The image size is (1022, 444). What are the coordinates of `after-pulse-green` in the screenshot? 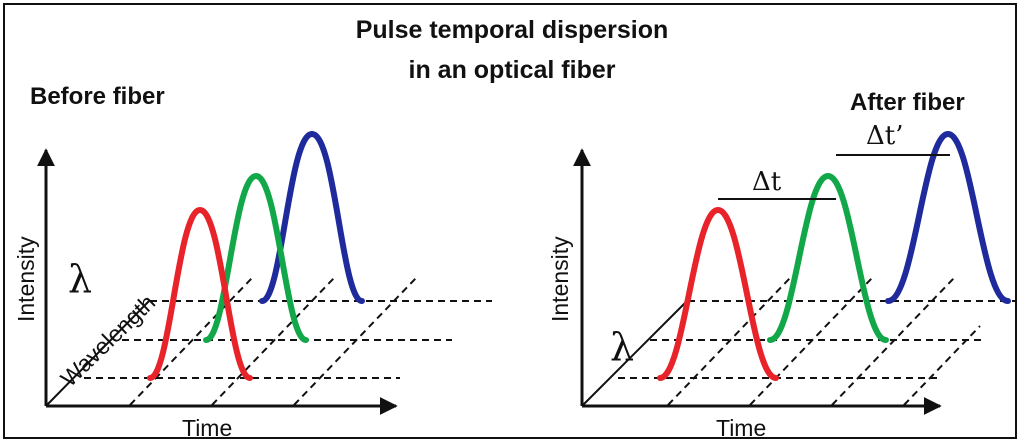 It's located at (828, 257).